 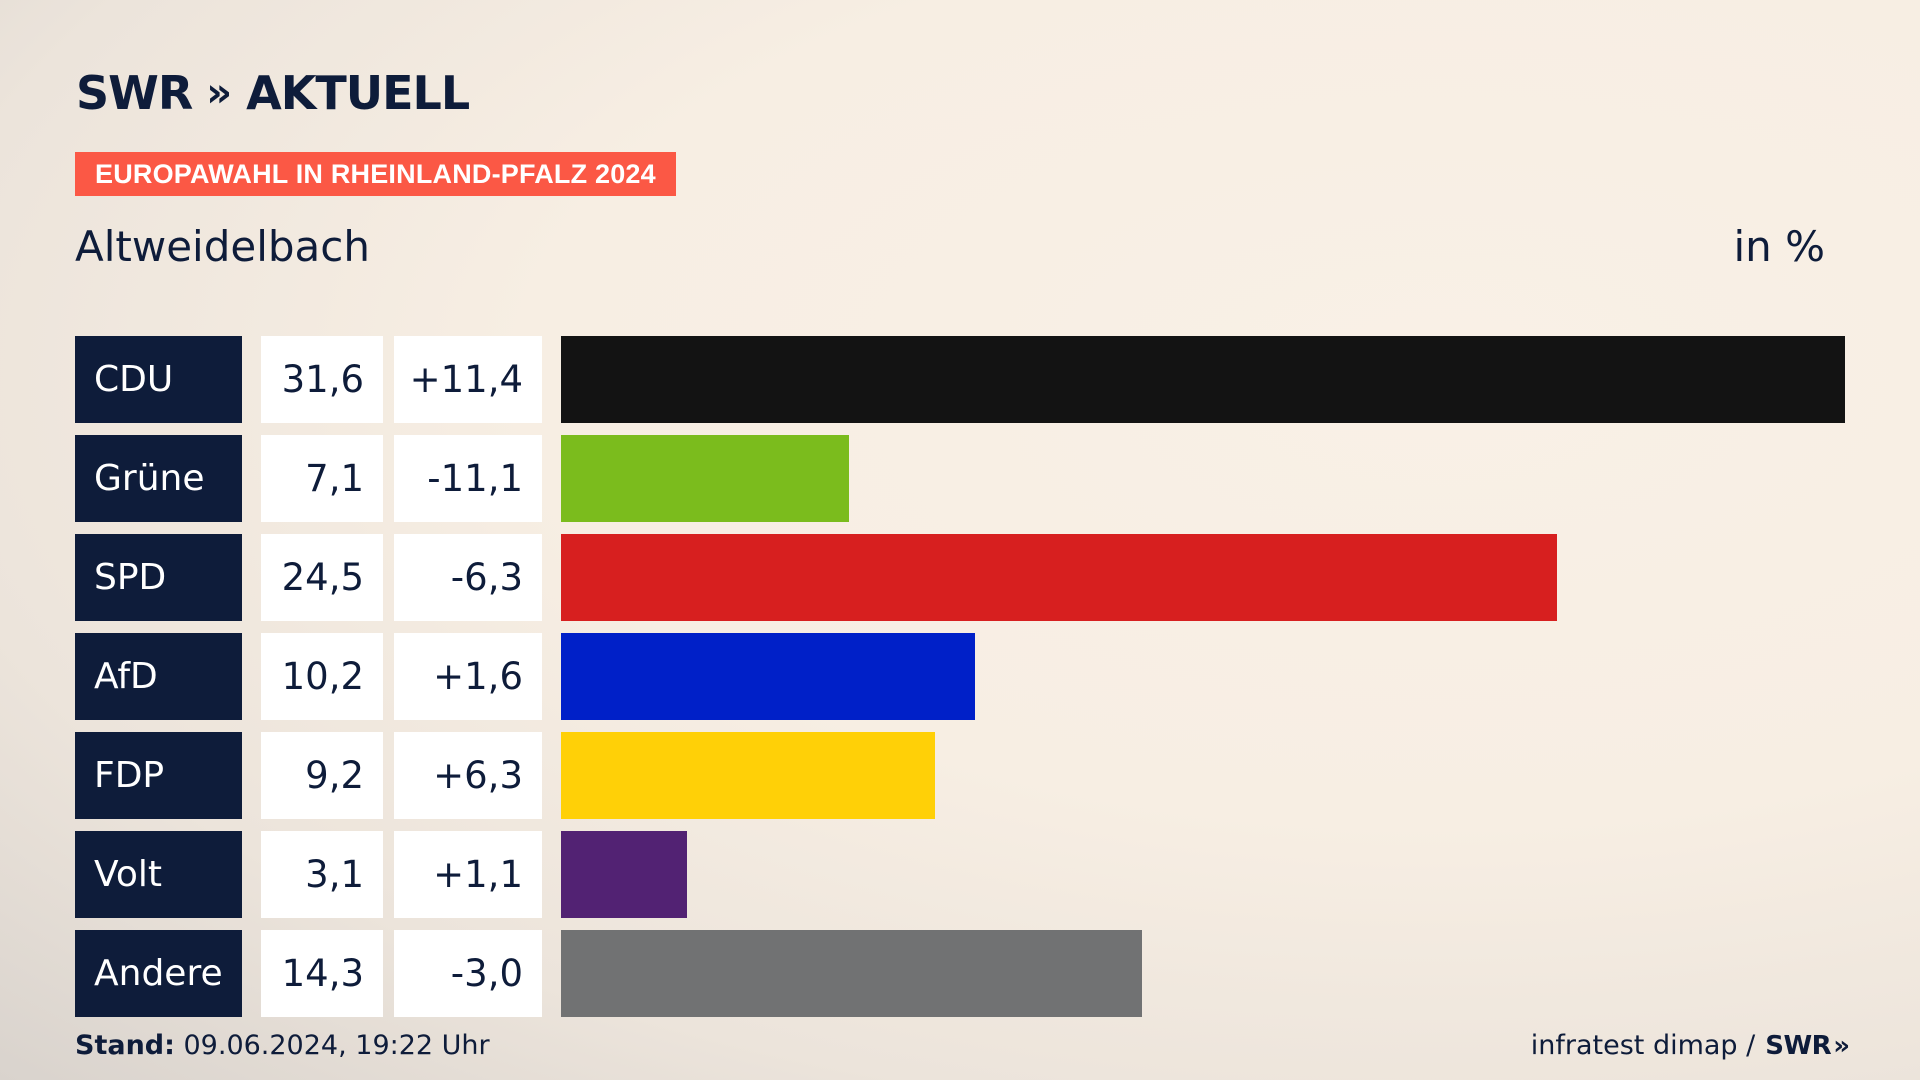 What do you see at coordinates (468, 973) in the screenshot?
I see `diff-label: -3,0` at bounding box center [468, 973].